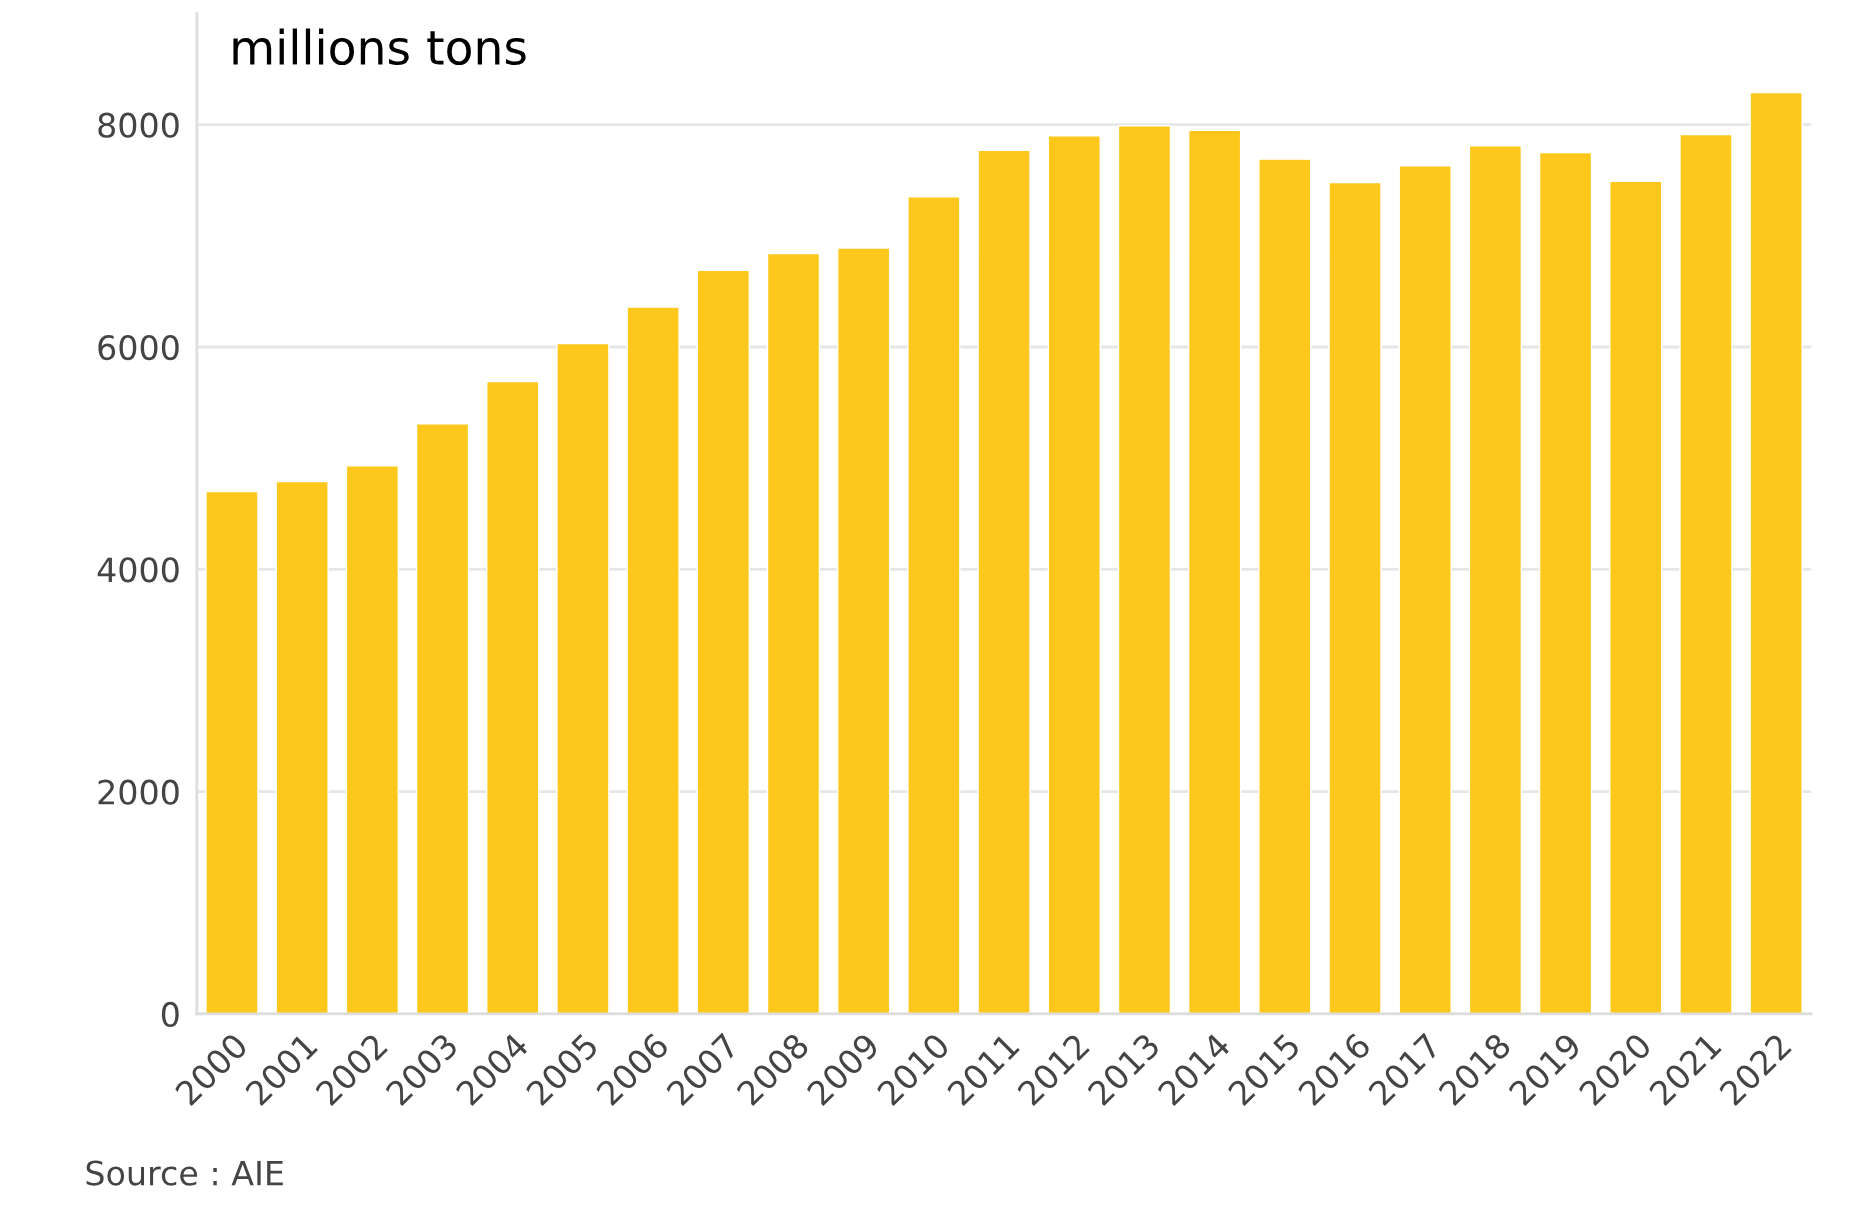 The image size is (1875, 1229). Describe the element at coordinates (184, 1173) in the screenshot. I see `source-note: Source : AIE` at that location.